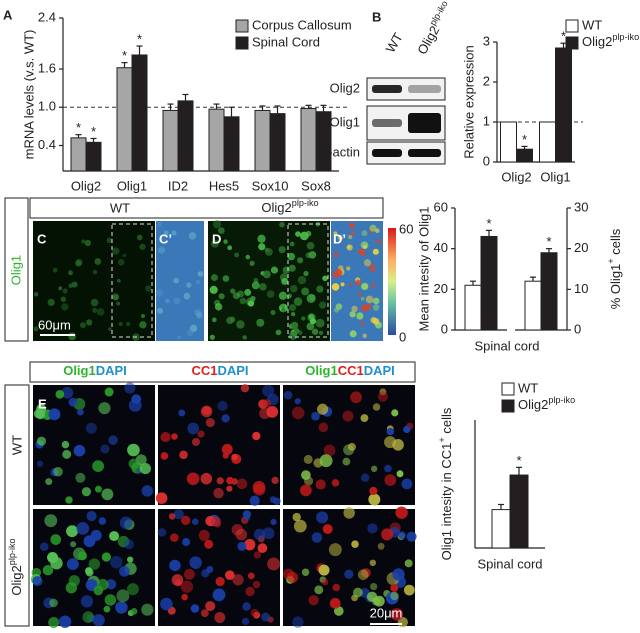  Describe the element at coordinates (216, 238) in the screenshot. I see `panel-label: D` at that location.